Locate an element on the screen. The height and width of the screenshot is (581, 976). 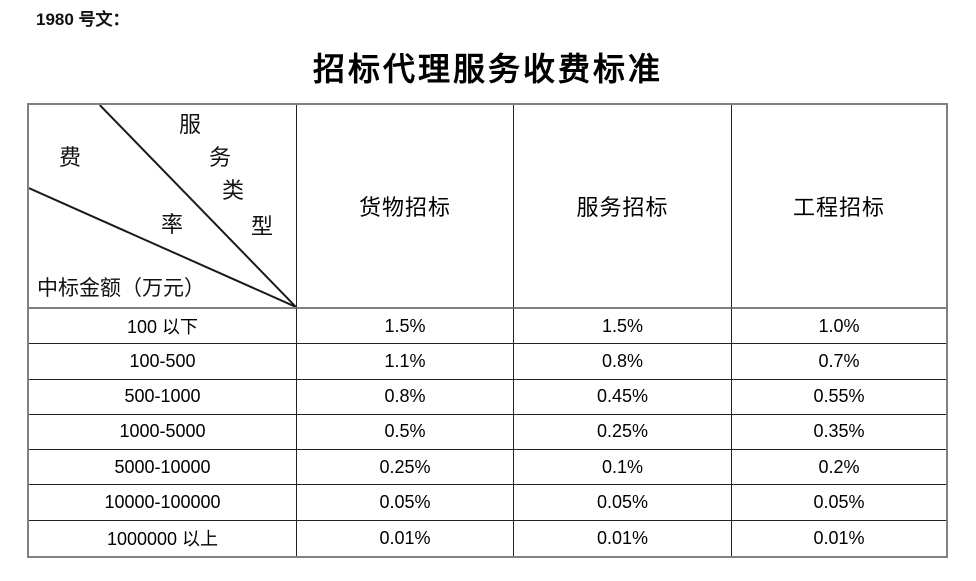
rate-cell-engineering: 0.7% is located at coordinates (839, 362).